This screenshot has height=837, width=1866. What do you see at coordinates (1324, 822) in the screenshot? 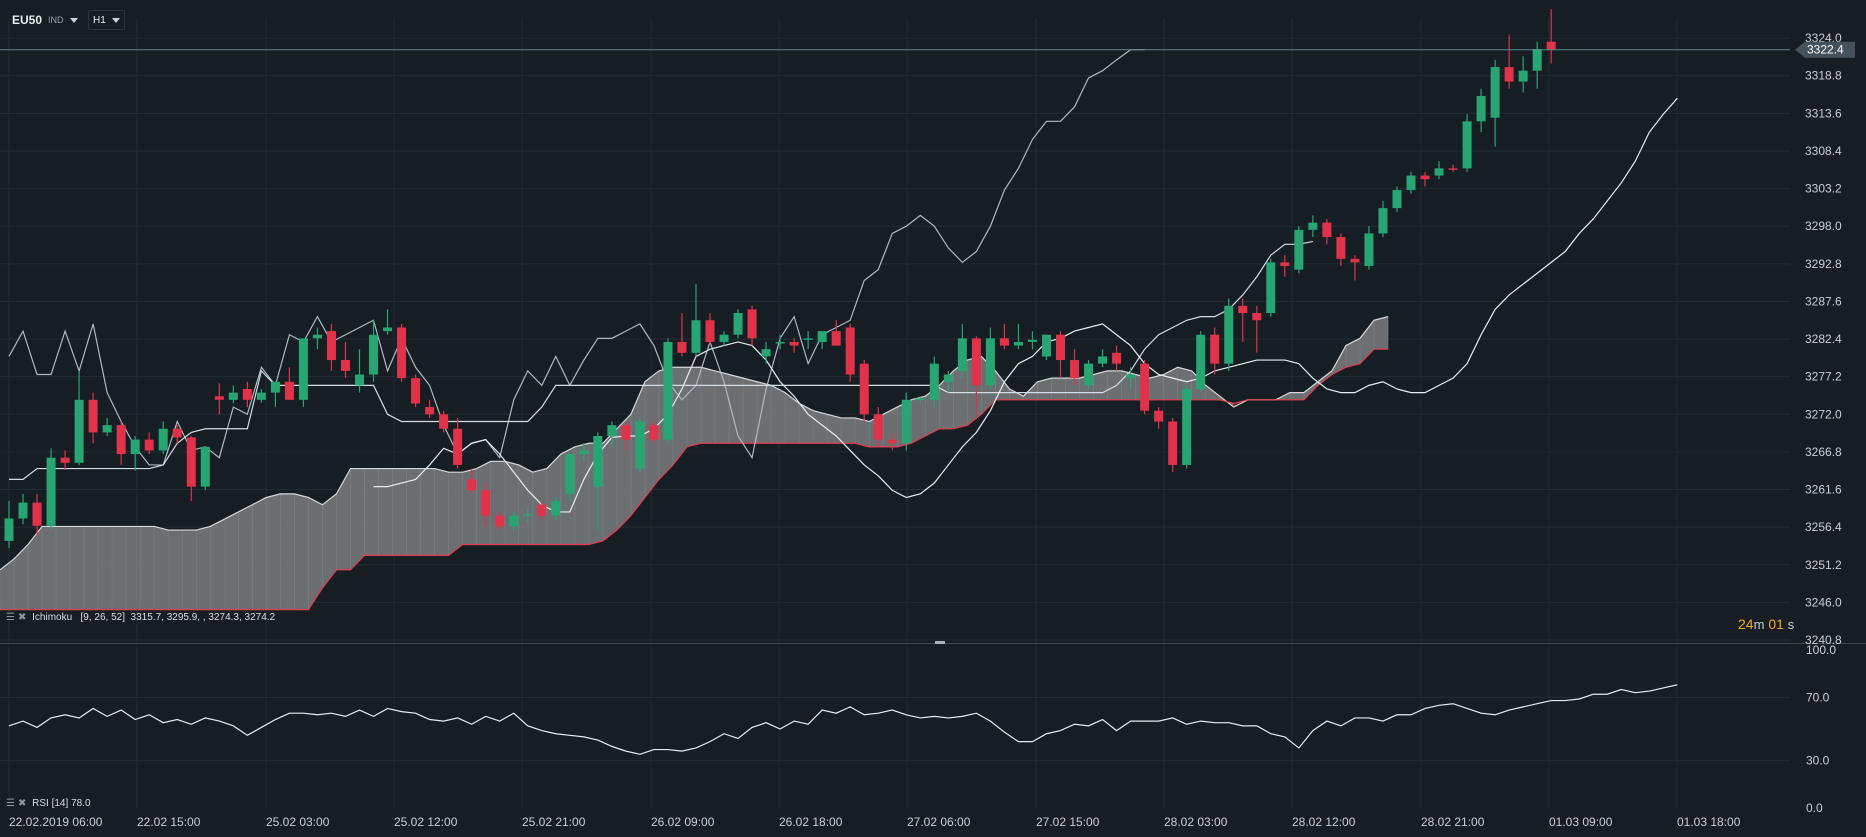
I see `time-tick-label: 28.02 12:00` at bounding box center [1324, 822].